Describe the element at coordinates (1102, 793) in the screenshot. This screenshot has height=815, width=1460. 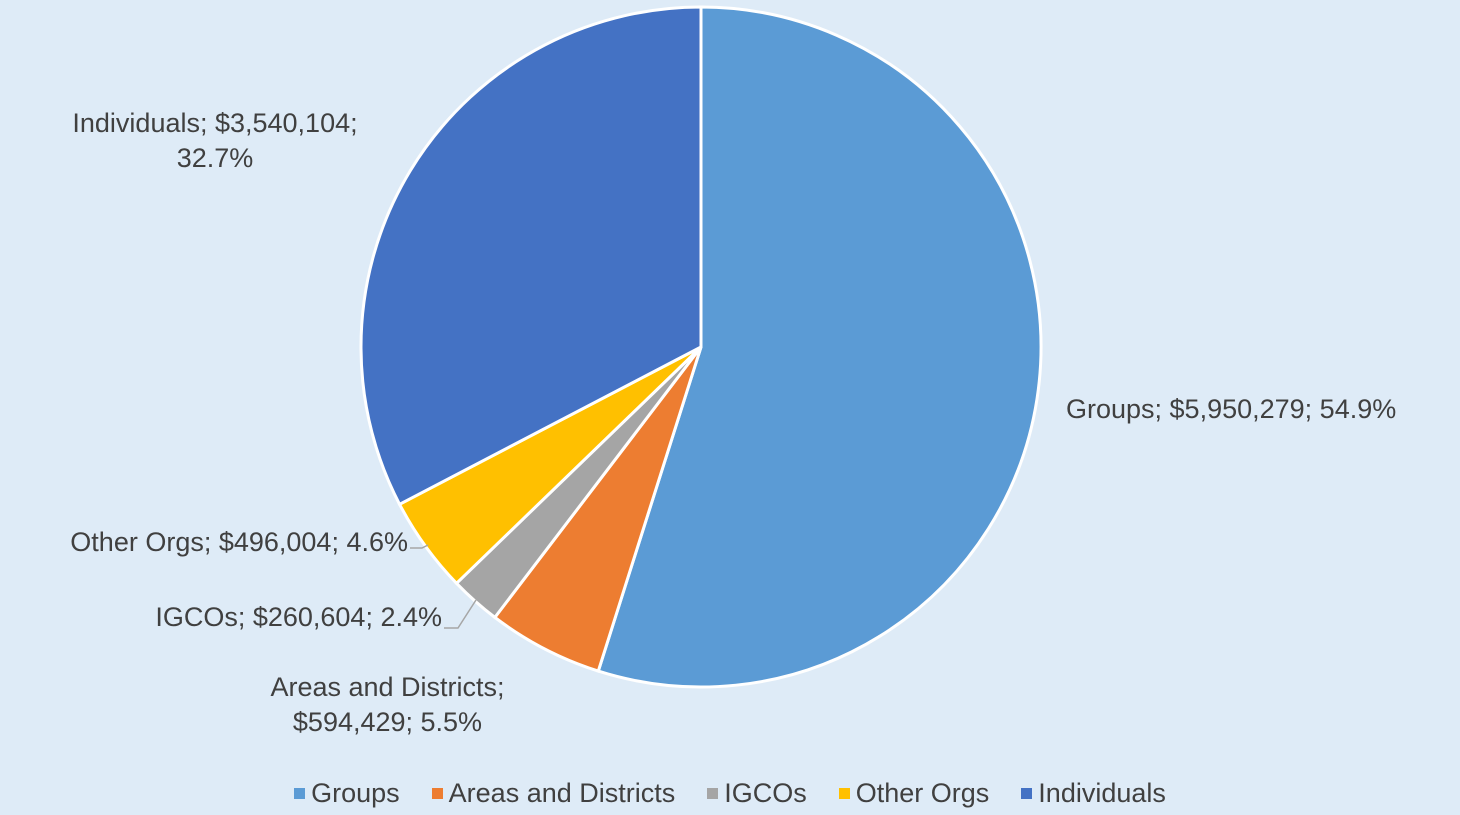
I see `legend-label: Individuals` at that location.